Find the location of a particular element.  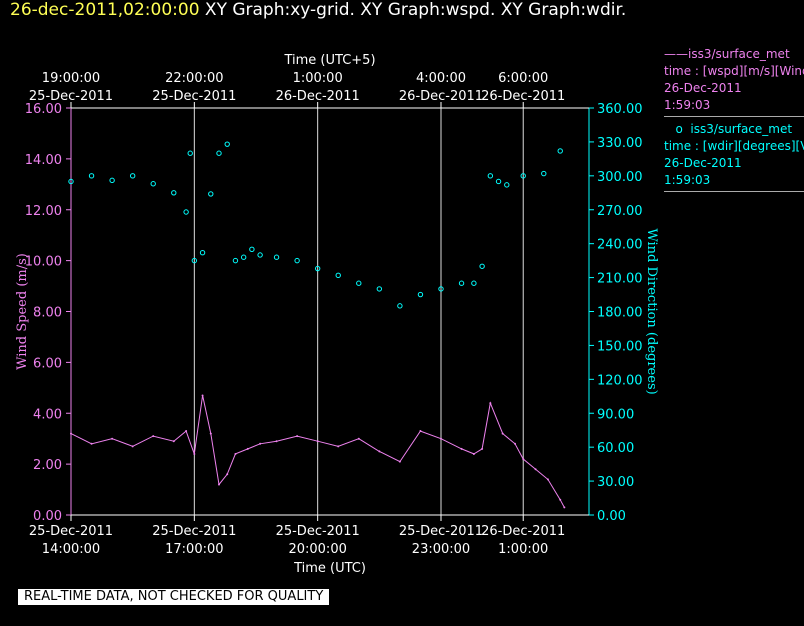

quality-notice: REAL-TIME DATA, NOT CHECKED FOR QUALITY is located at coordinates (174, 597).